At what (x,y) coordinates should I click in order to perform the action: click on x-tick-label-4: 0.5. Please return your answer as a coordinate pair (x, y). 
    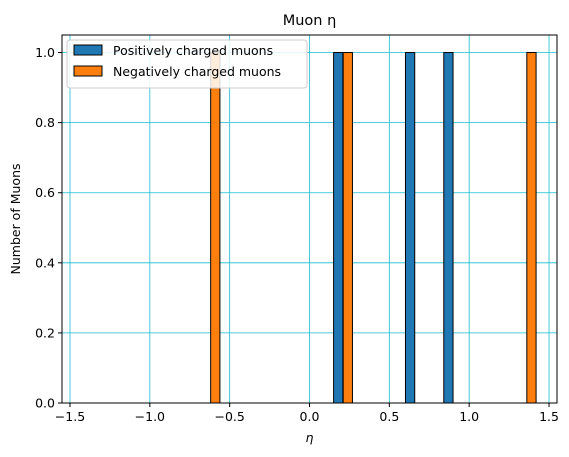
    Looking at the image, I should click on (389, 416).